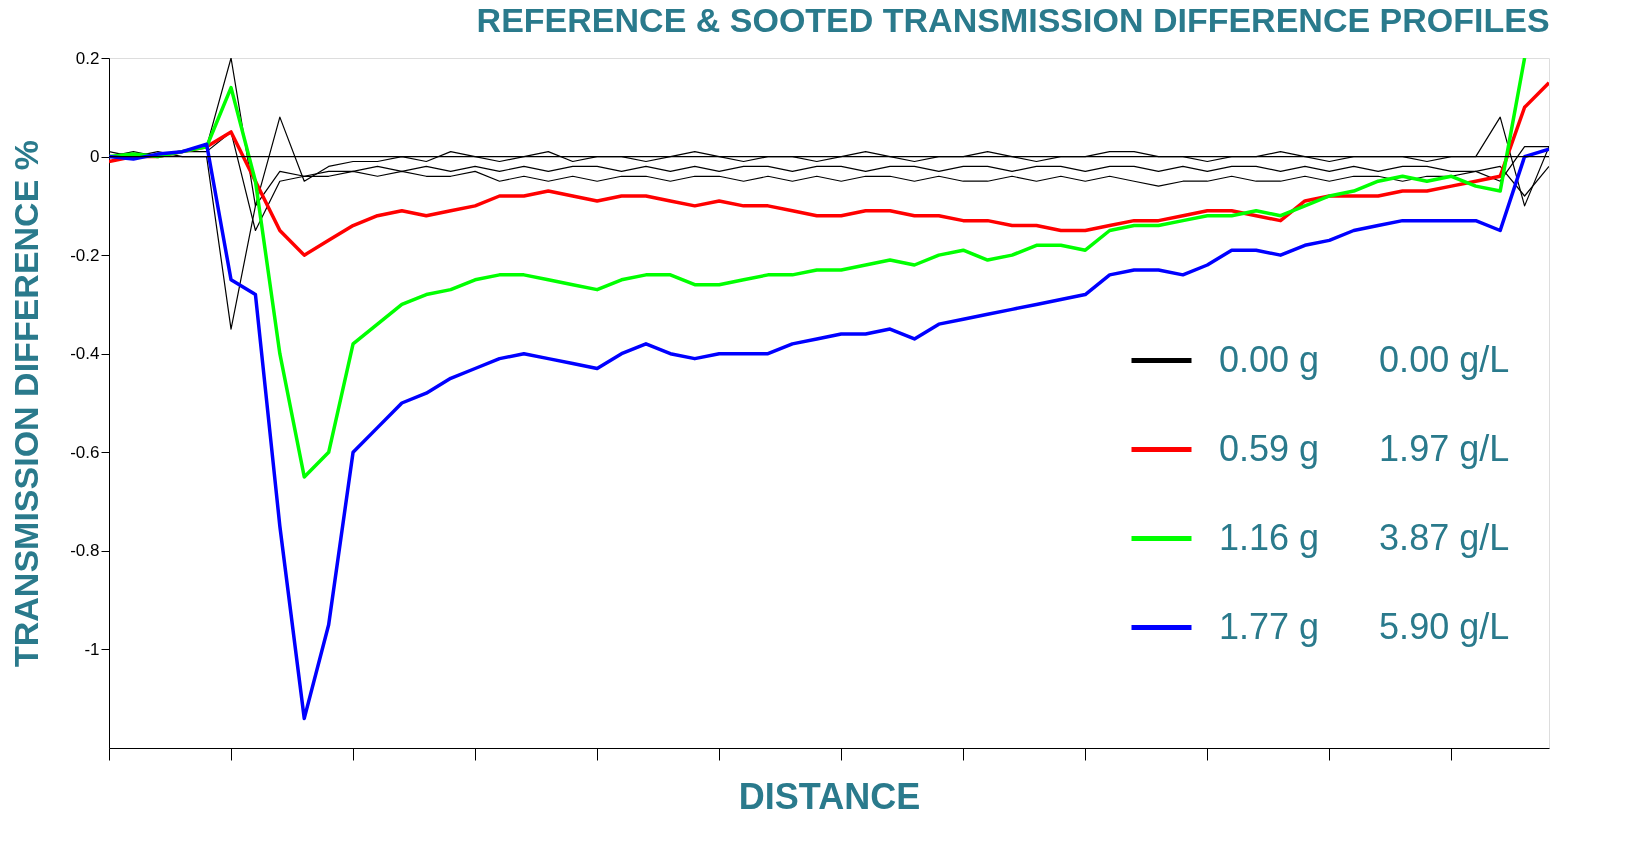 This screenshot has width=1626, height=843. Describe the element at coordinates (1364, 359) in the screenshot. I see `legend-label: 0.00 g 0.00 g/L` at that location.